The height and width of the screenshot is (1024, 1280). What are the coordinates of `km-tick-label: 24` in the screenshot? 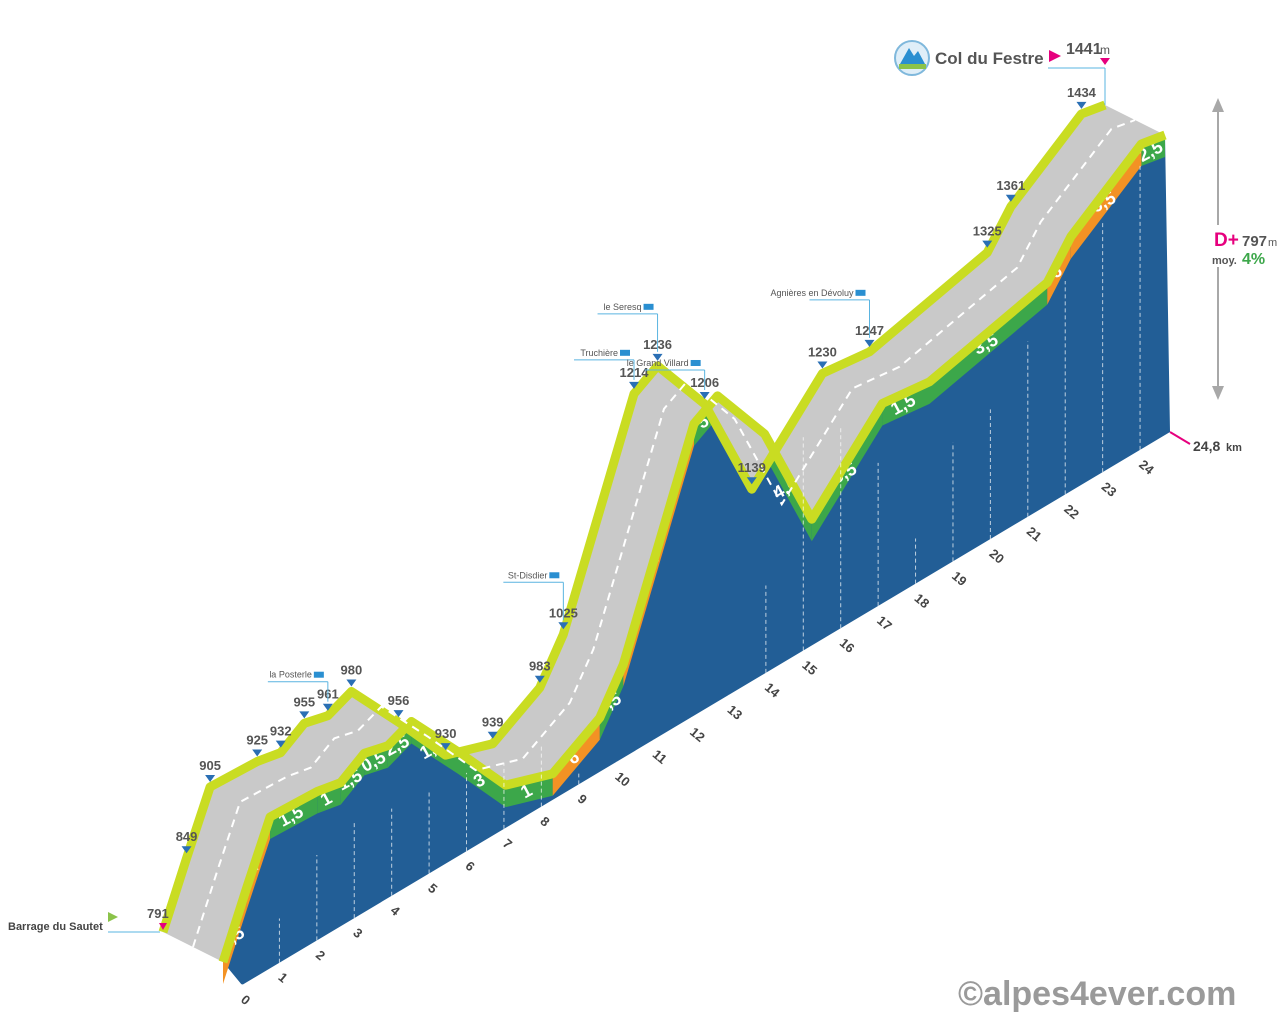 It's located at (1146, 467).